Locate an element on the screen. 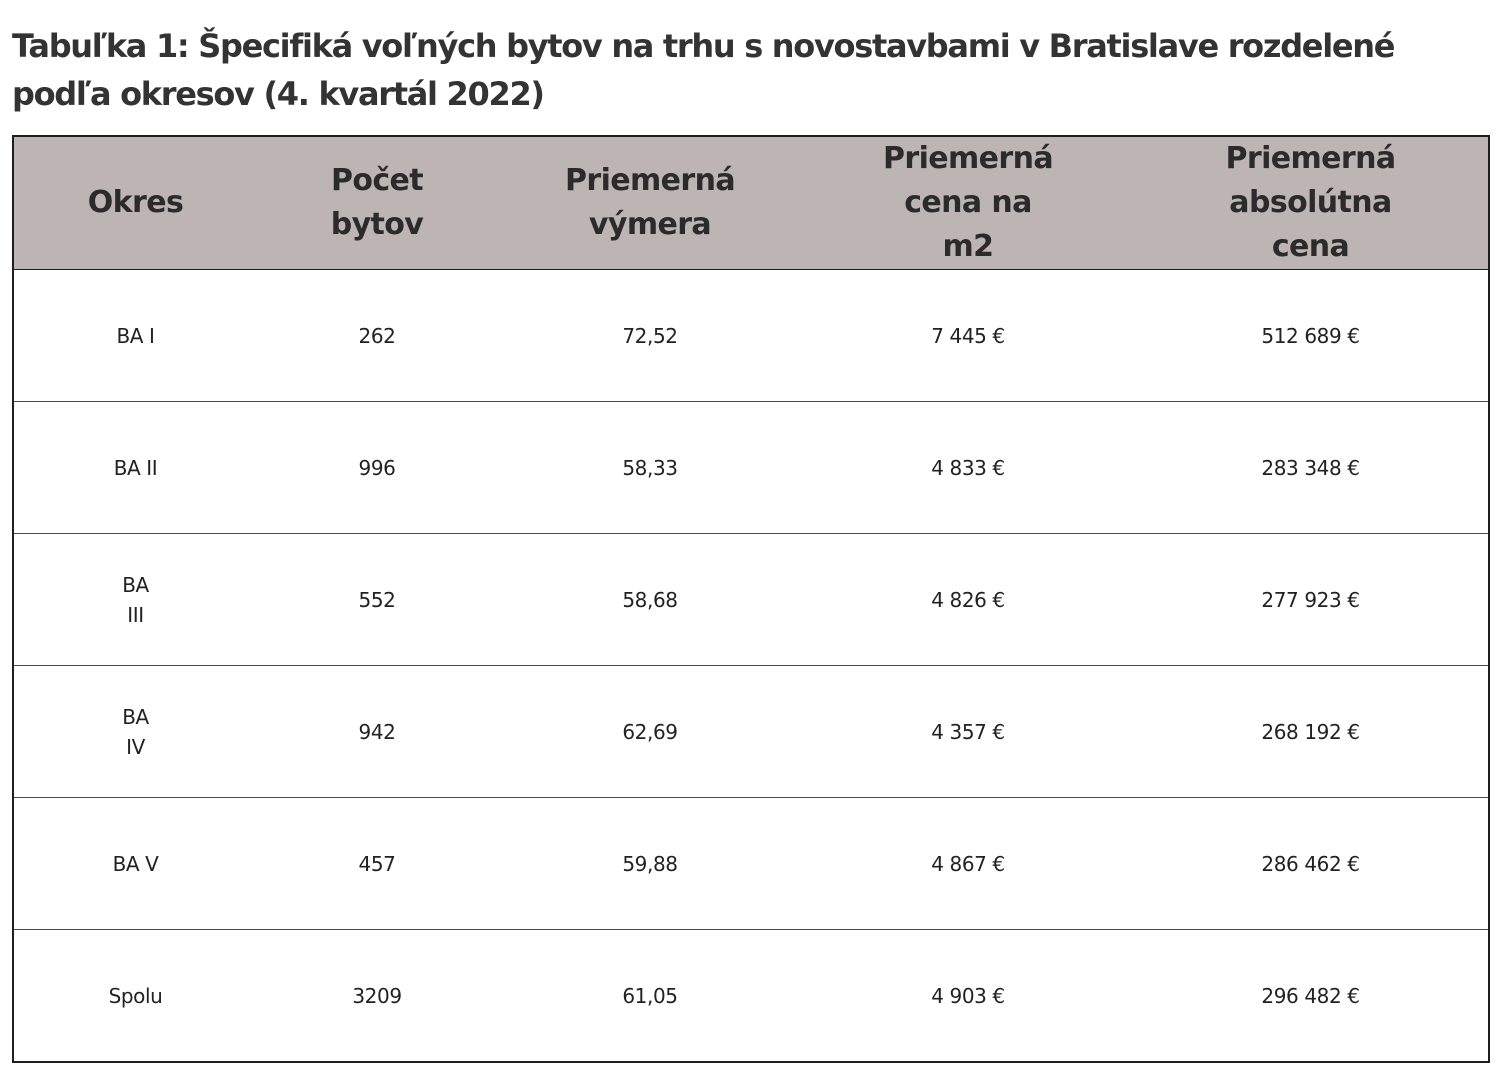 This screenshot has width=1502, height=1081. table-cell: 72,52 is located at coordinates (650, 335).